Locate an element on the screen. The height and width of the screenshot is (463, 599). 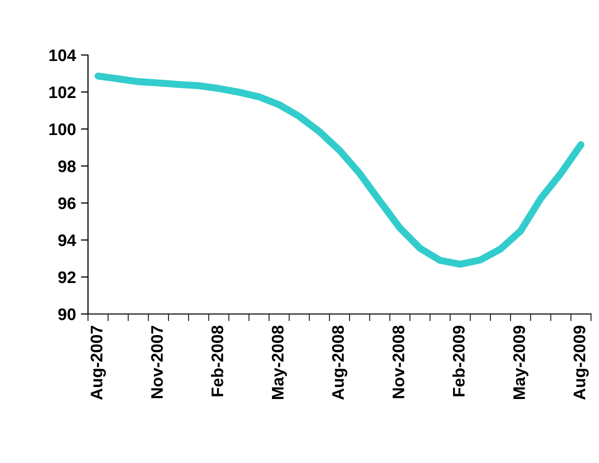
y-tick-label: 98 is located at coordinates (67, 166).